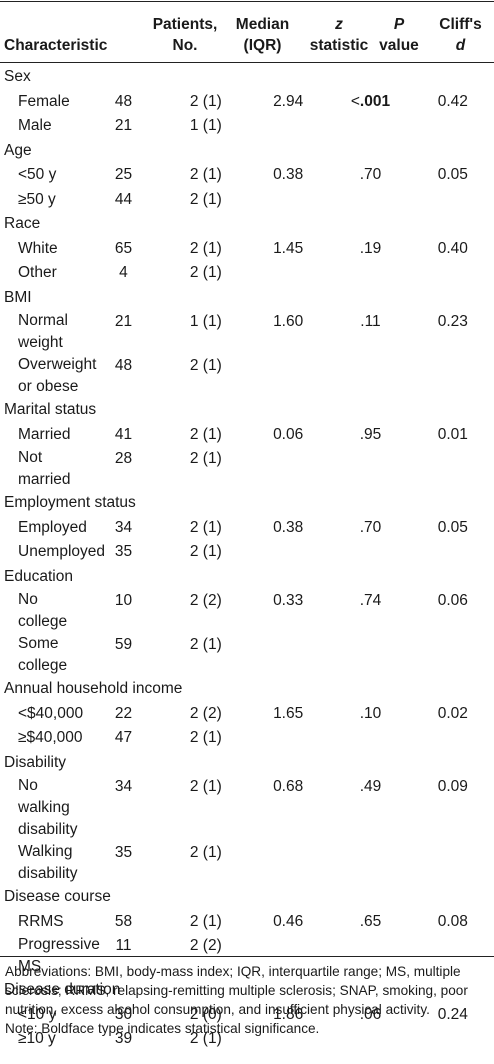 Image resolution: width=494 pixels, height=1064 pixels. What do you see at coordinates (370, 332) in the screenshot?
I see `p-value: .11` at bounding box center [370, 332].